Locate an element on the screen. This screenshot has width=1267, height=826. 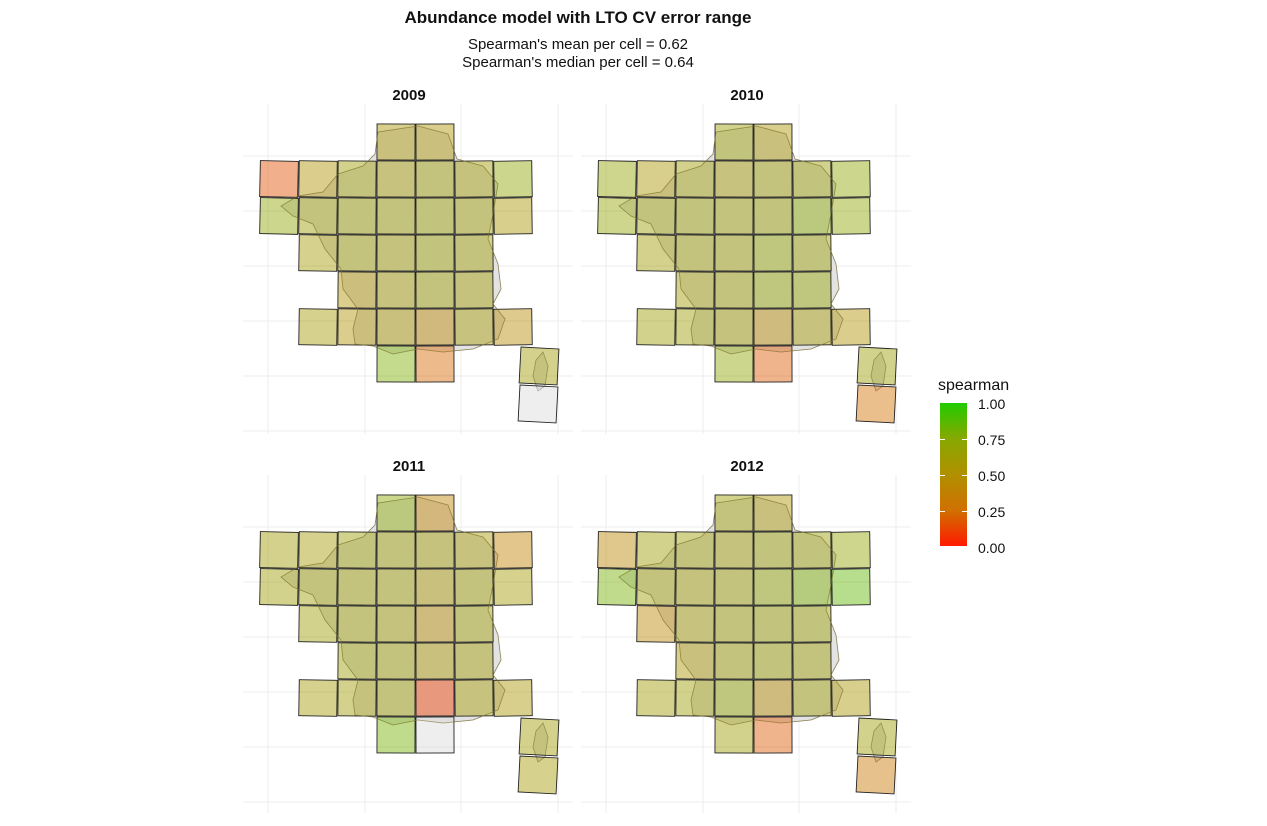
map-panel-2010 is located at coordinates (746, 269).